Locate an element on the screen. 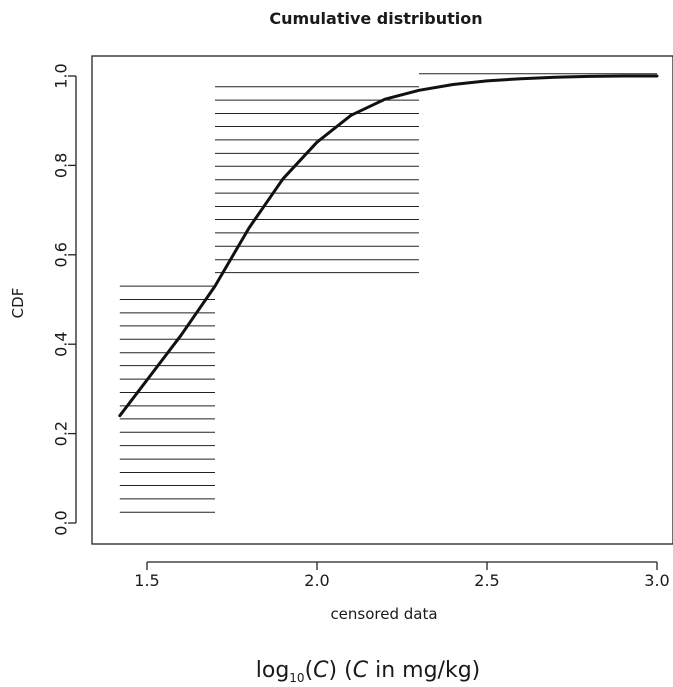 The width and height of the screenshot is (673, 687). x-tick-label: 2.5 is located at coordinates (486, 580).